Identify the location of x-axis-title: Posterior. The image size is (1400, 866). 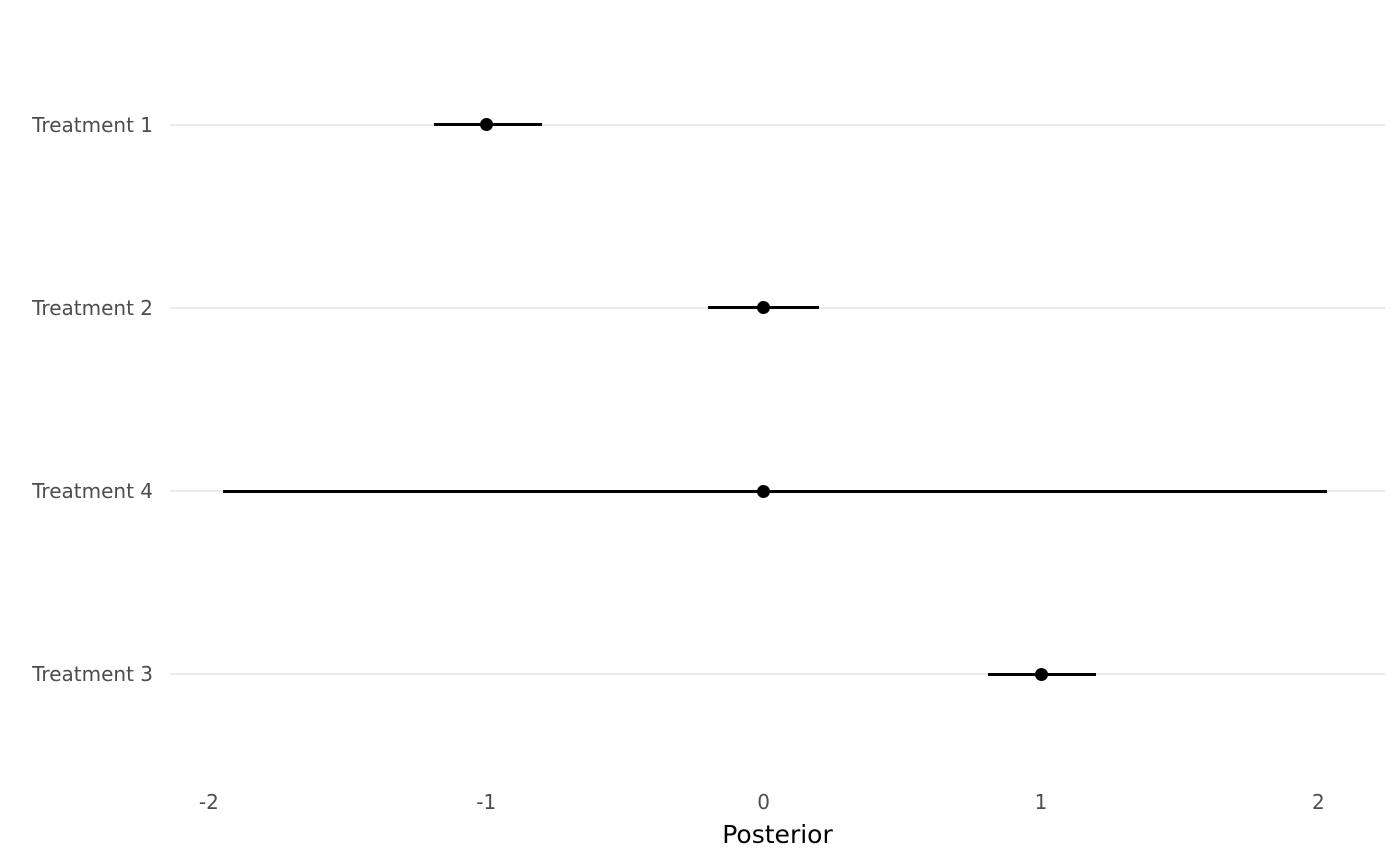
(777, 834).